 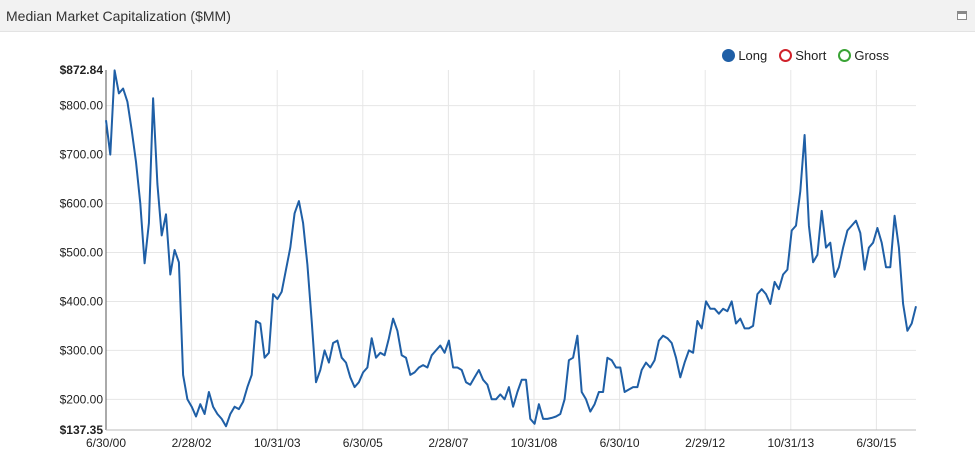 What do you see at coordinates (753, 55) in the screenshot?
I see `legend-label: Long` at bounding box center [753, 55].